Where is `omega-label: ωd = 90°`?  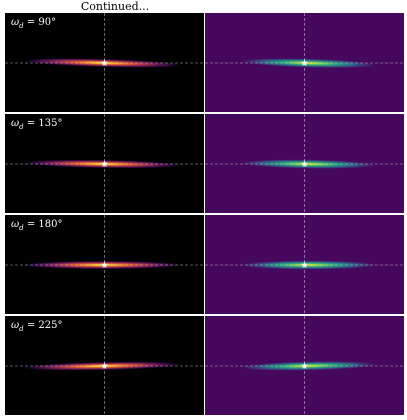
omega-label: ωd = 90° is located at coordinates (33, 24).